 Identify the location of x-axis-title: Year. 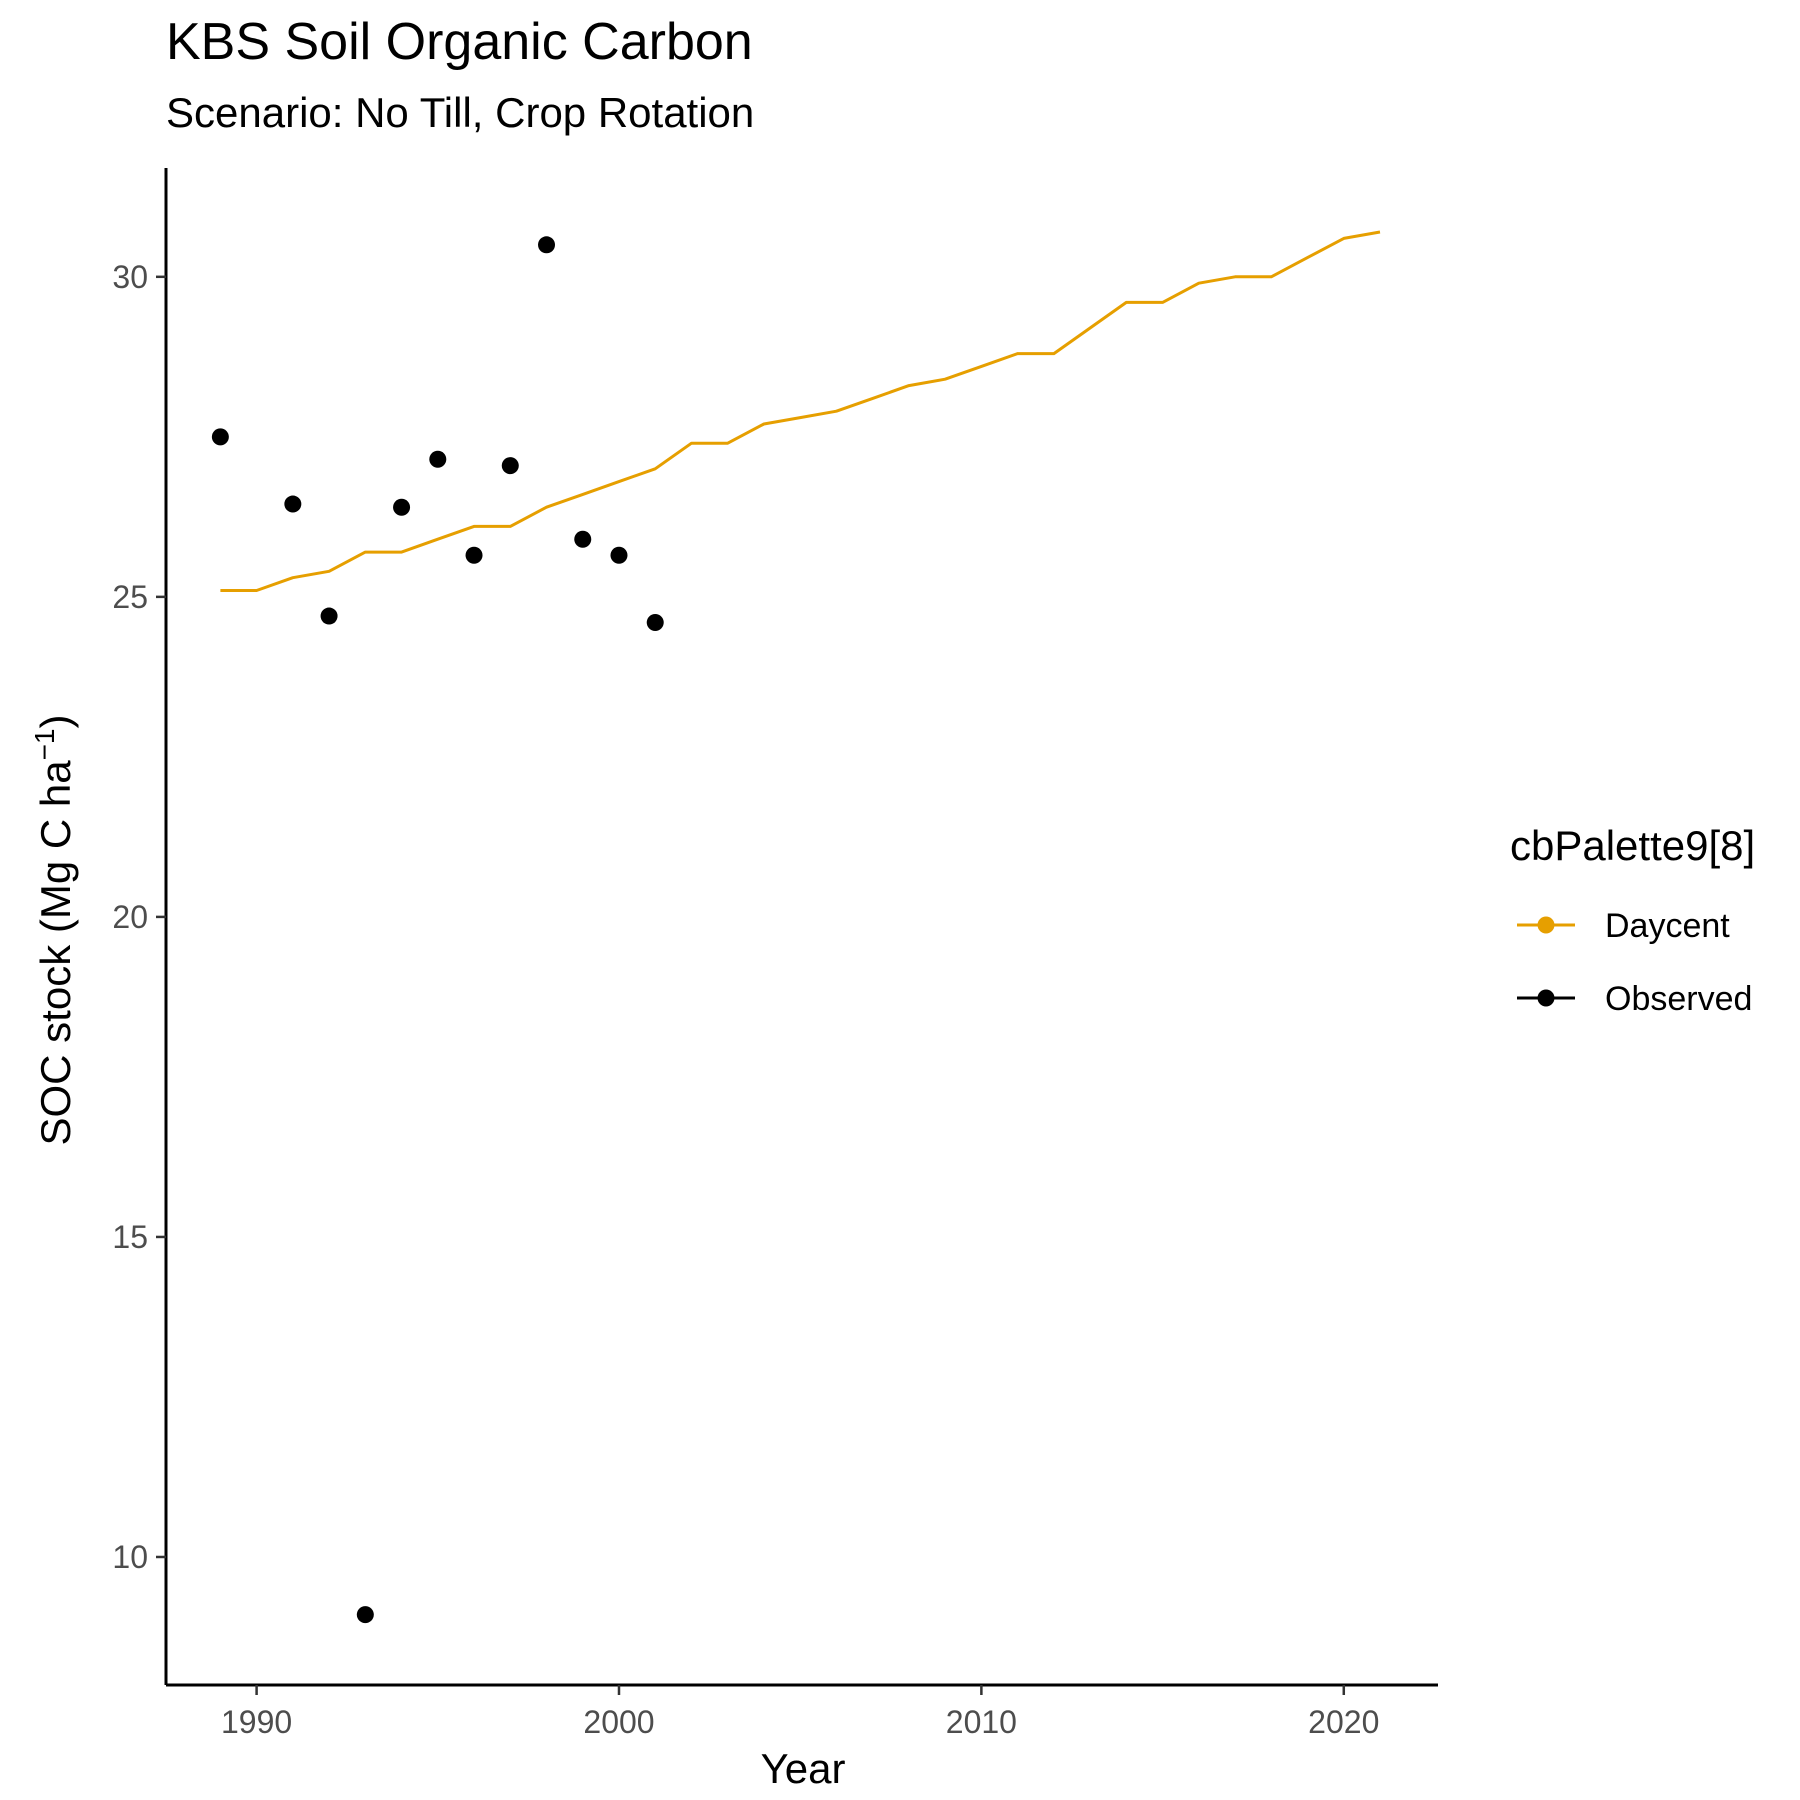
(803, 1768).